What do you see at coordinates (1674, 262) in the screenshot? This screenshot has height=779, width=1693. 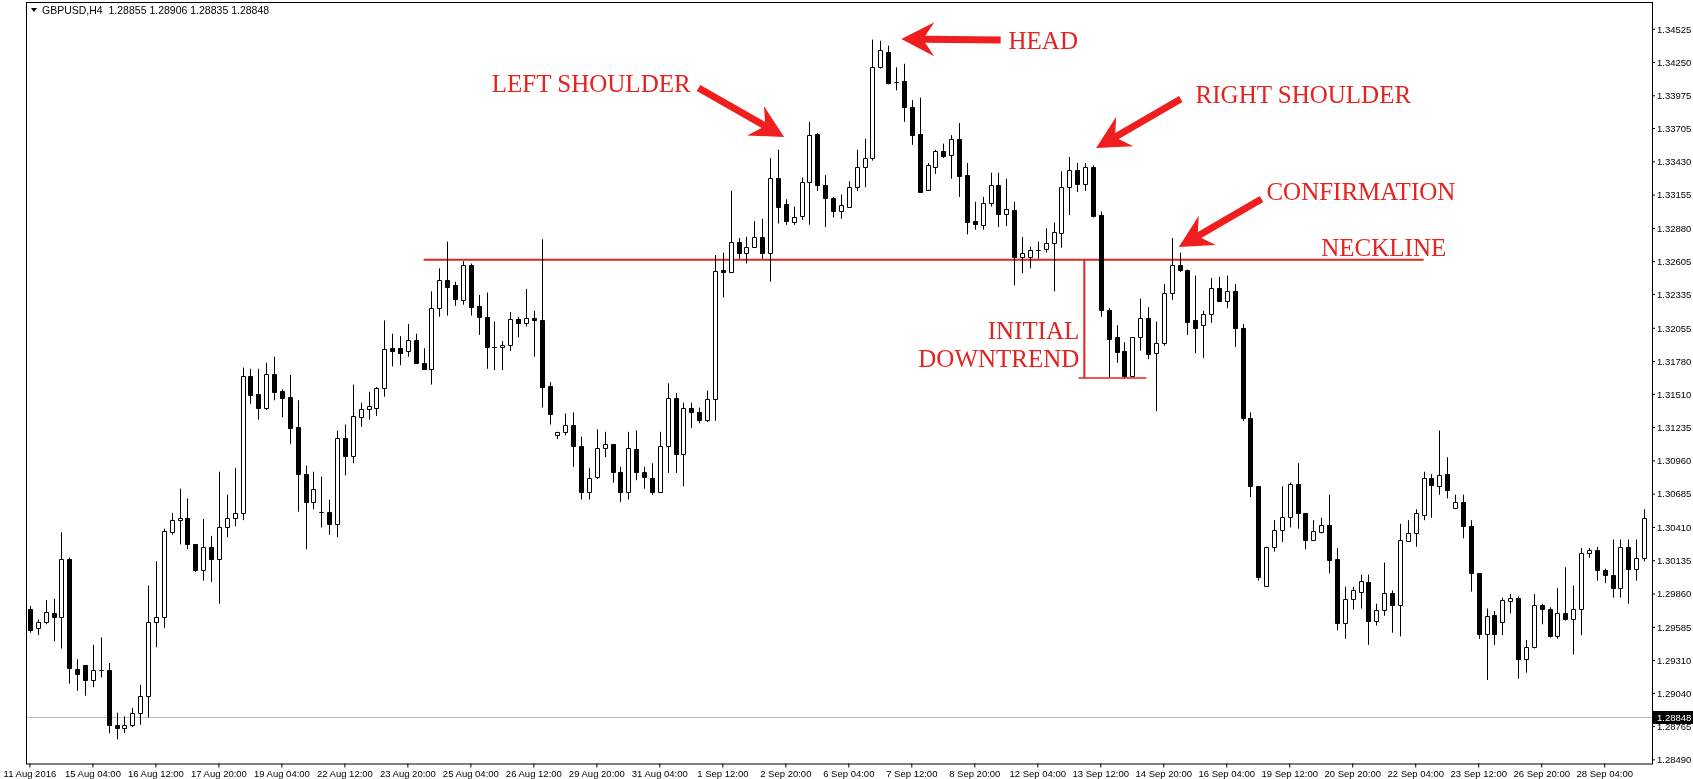 I see `y-tick-label: 1.32605` at bounding box center [1674, 262].